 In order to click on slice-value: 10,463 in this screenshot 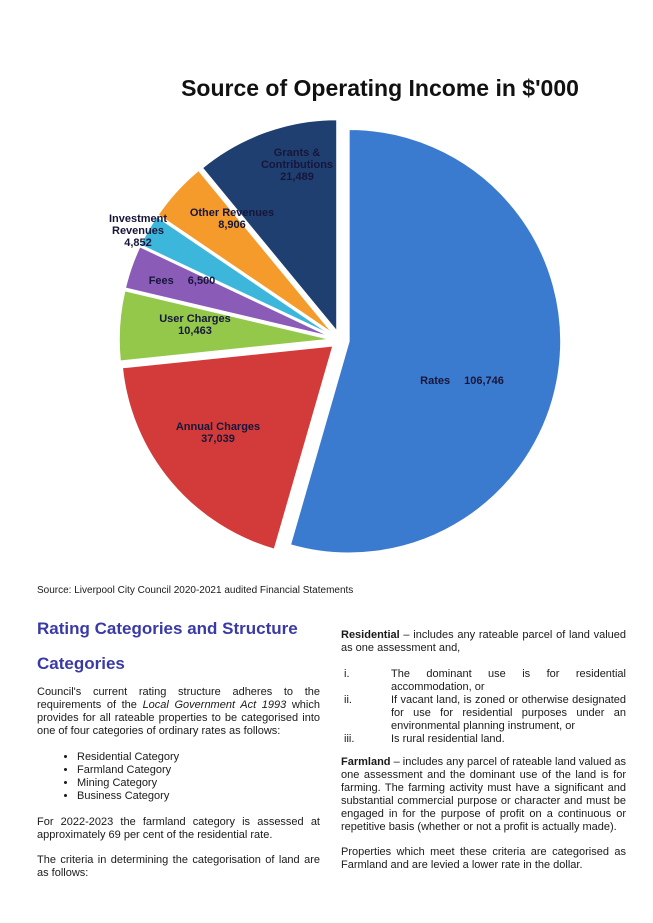, I will do `click(195, 331)`.